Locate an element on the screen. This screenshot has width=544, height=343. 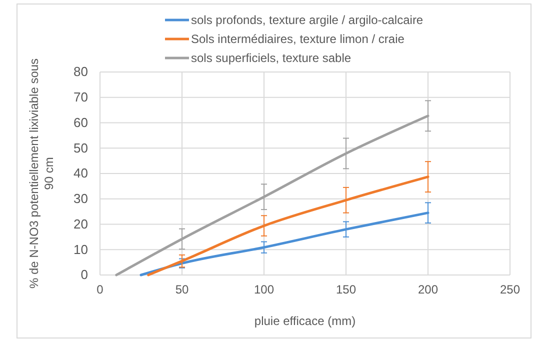
y-tick-label: 40 is located at coordinates (81, 173).